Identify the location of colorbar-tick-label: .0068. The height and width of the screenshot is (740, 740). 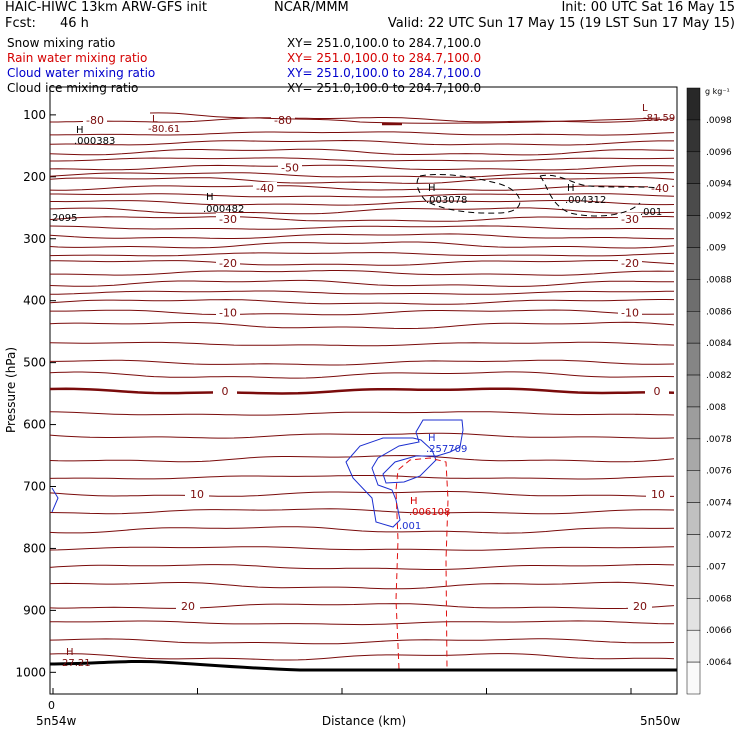
(719, 599).